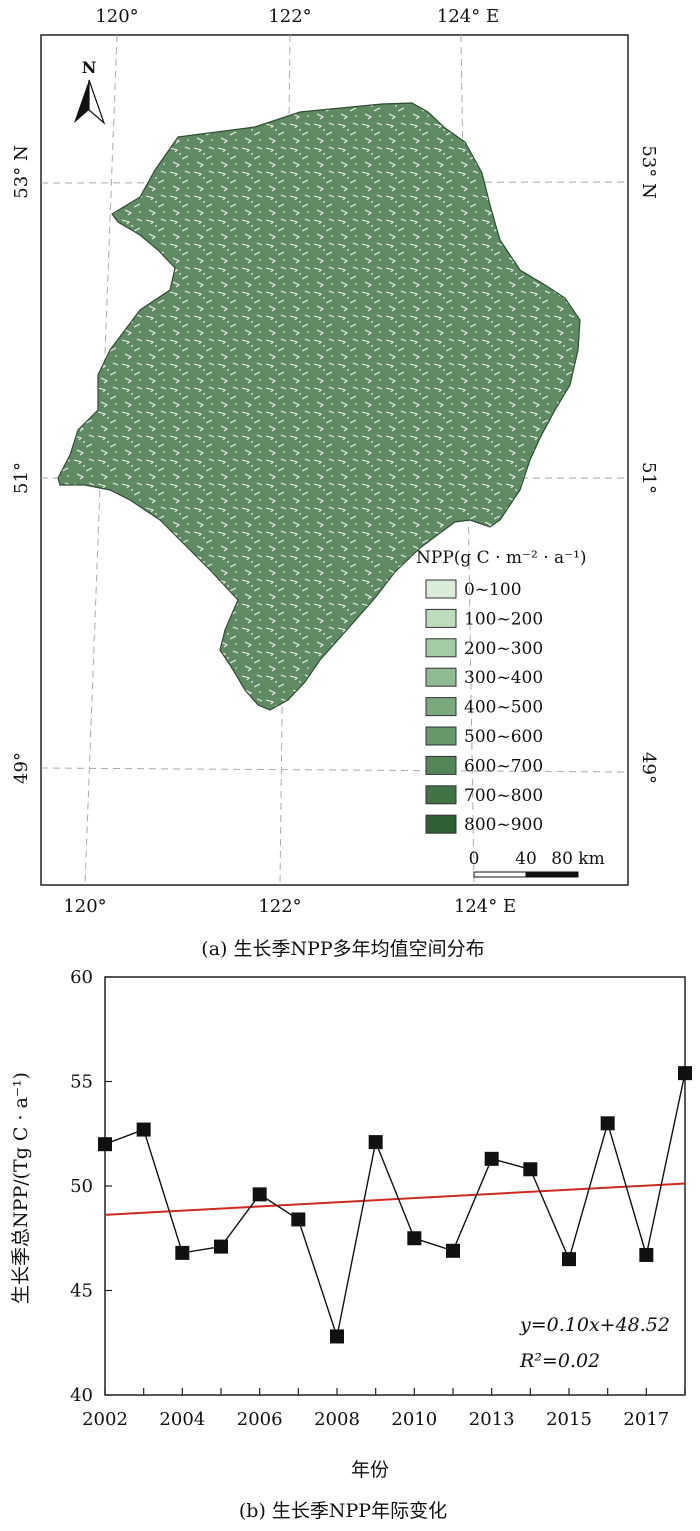 The image size is (700, 1531). What do you see at coordinates (468, 16) in the screenshot?
I see `top-tick-124: 124° E` at bounding box center [468, 16].